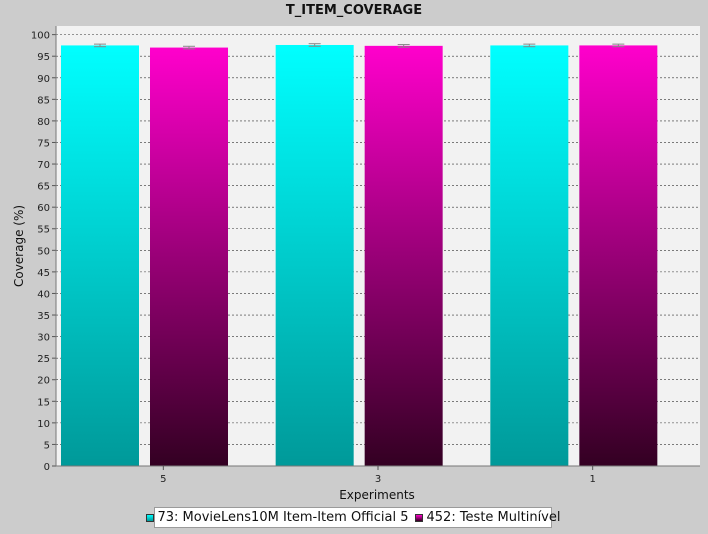 The image size is (708, 534). Describe the element at coordinates (43, 143) in the screenshot. I see `y-tick-label: 75` at that location.